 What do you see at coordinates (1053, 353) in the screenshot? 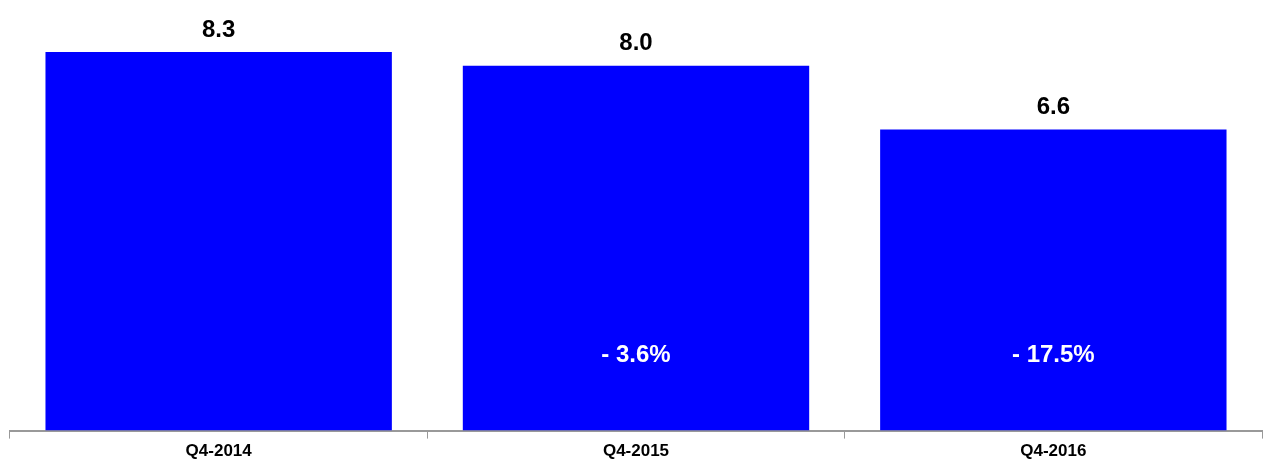
I see `annotation: - 17.5%` at bounding box center [1053, 353].